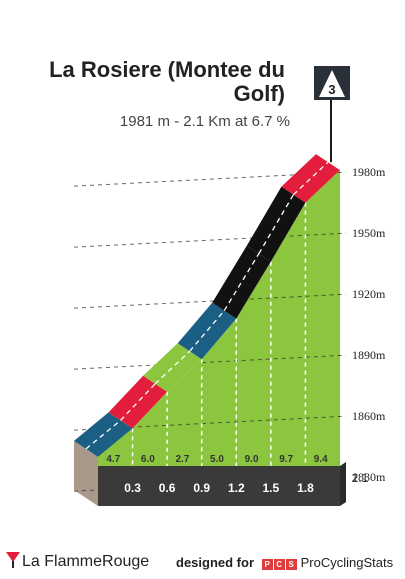 The image size is (405, 579). Describe the element at coordinates (182, 459) in the screenshot. I see `gradient-label: 2.7` at that location.